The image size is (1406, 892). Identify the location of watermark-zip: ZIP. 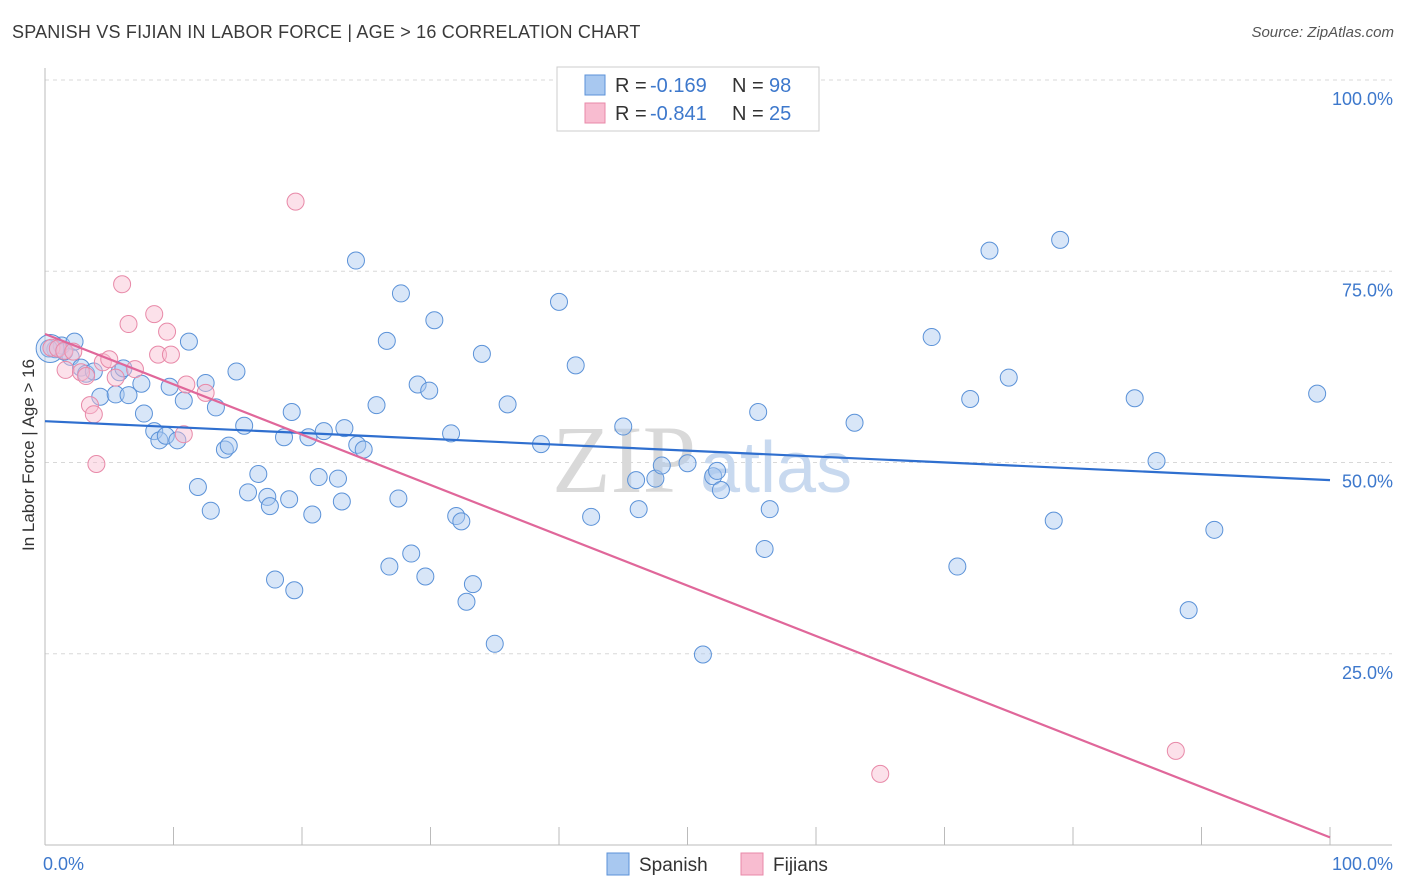
(624, 459).